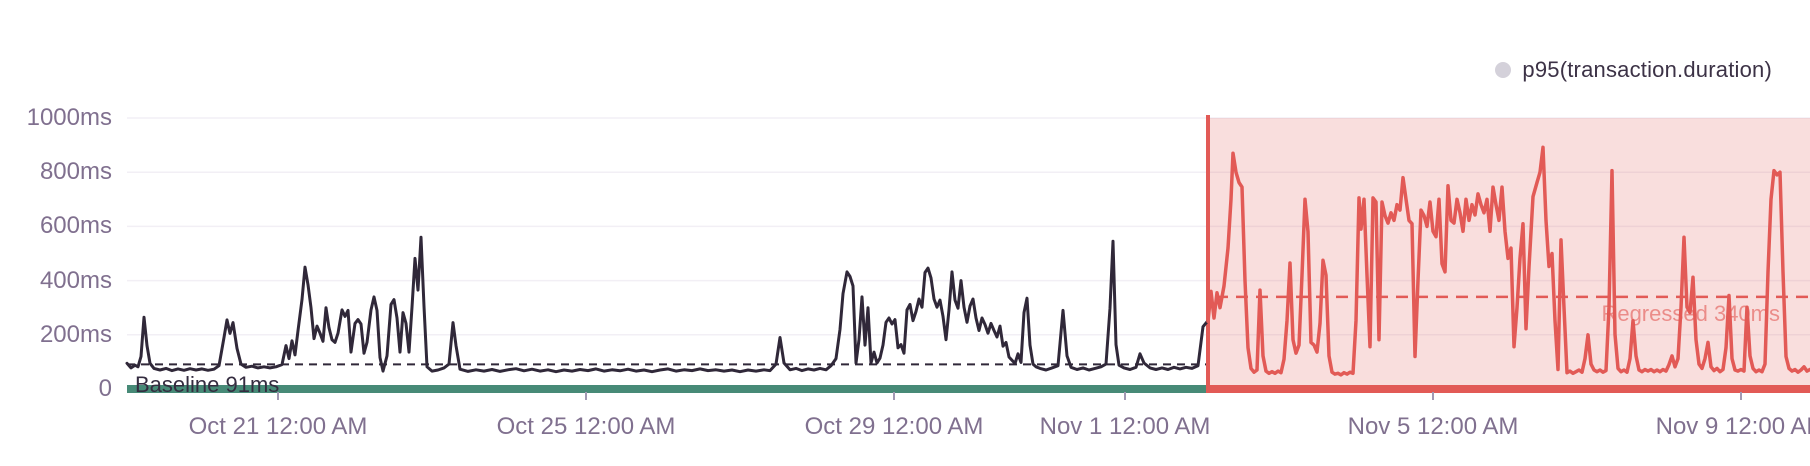 This screenshot has width=1810, height=466. I want to click on legend-label: p95(transaction.duration), so click(1647, 69).